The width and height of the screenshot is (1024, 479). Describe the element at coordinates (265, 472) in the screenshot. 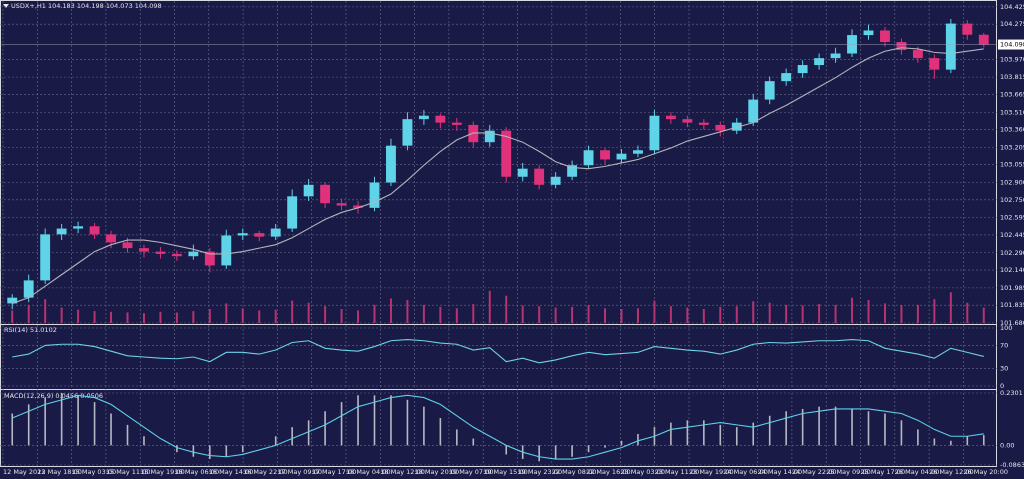

I see `x-tick-label: 16 May 22:00` at that location.